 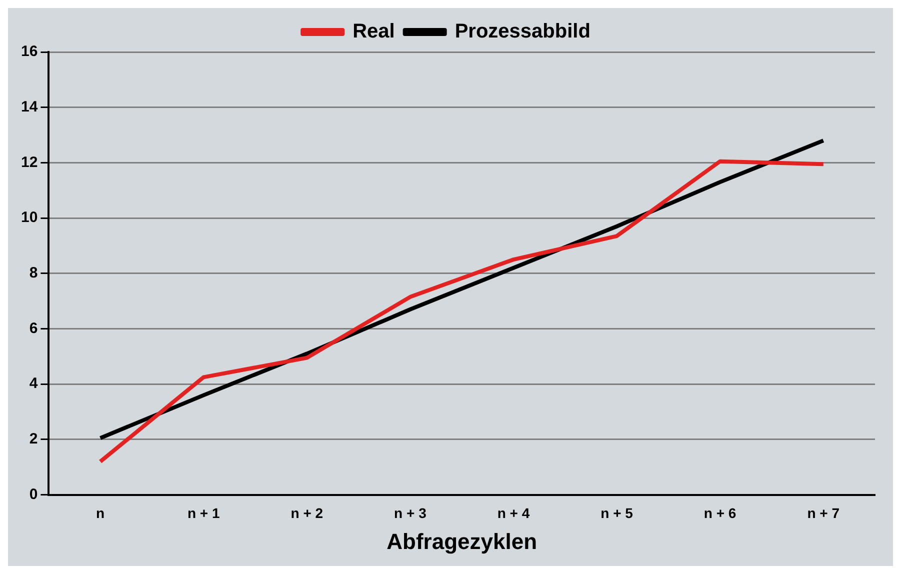 What do you see at coordinates (29, 107) in the screenshot?
I see `y-tick-label: 14` at bounding box center [29, 107].